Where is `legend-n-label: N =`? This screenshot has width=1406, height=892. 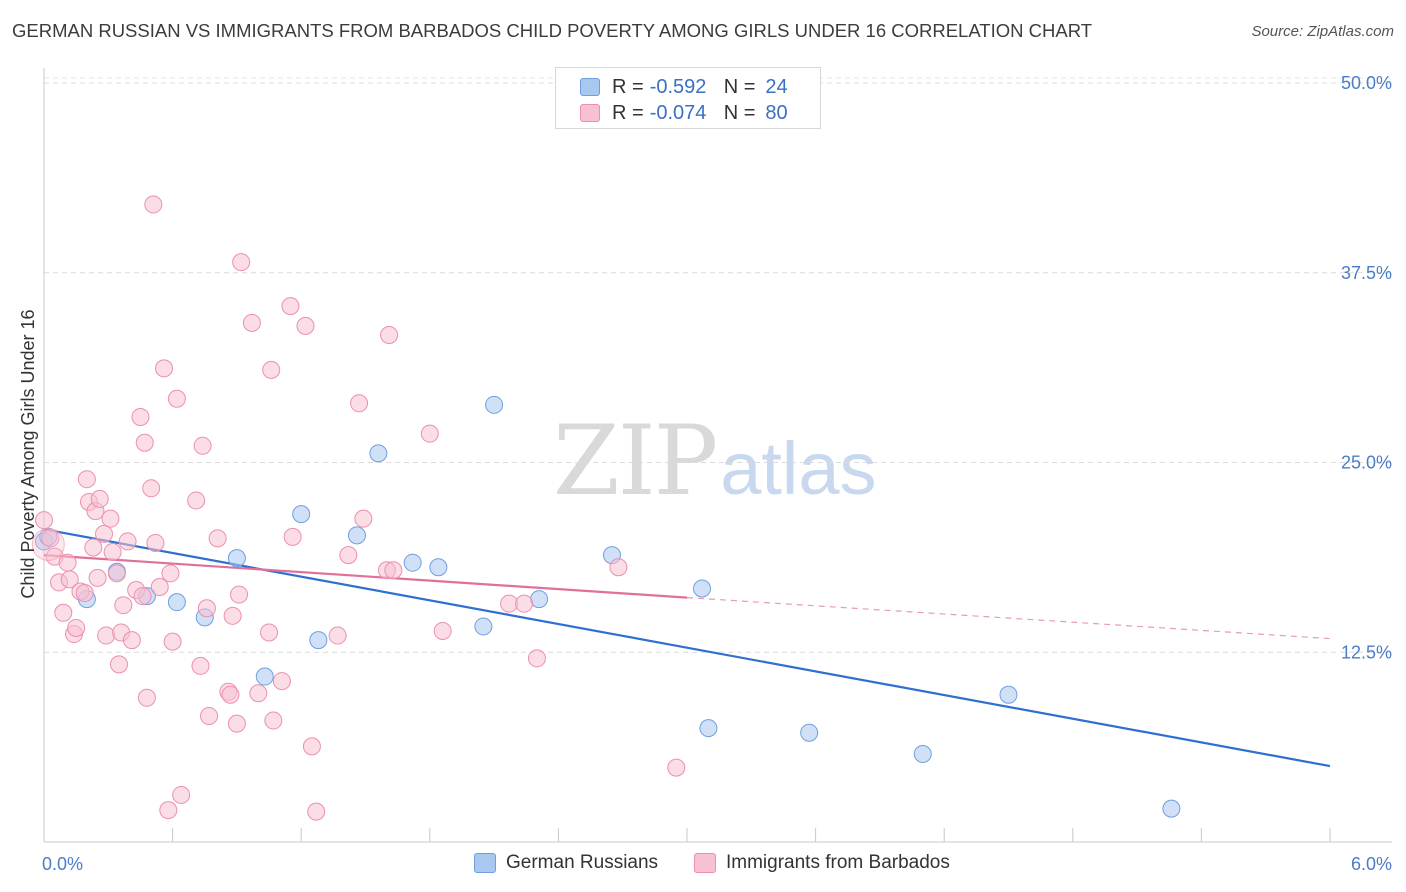
legend-n-label: N = is located at coordinates (739, 86).